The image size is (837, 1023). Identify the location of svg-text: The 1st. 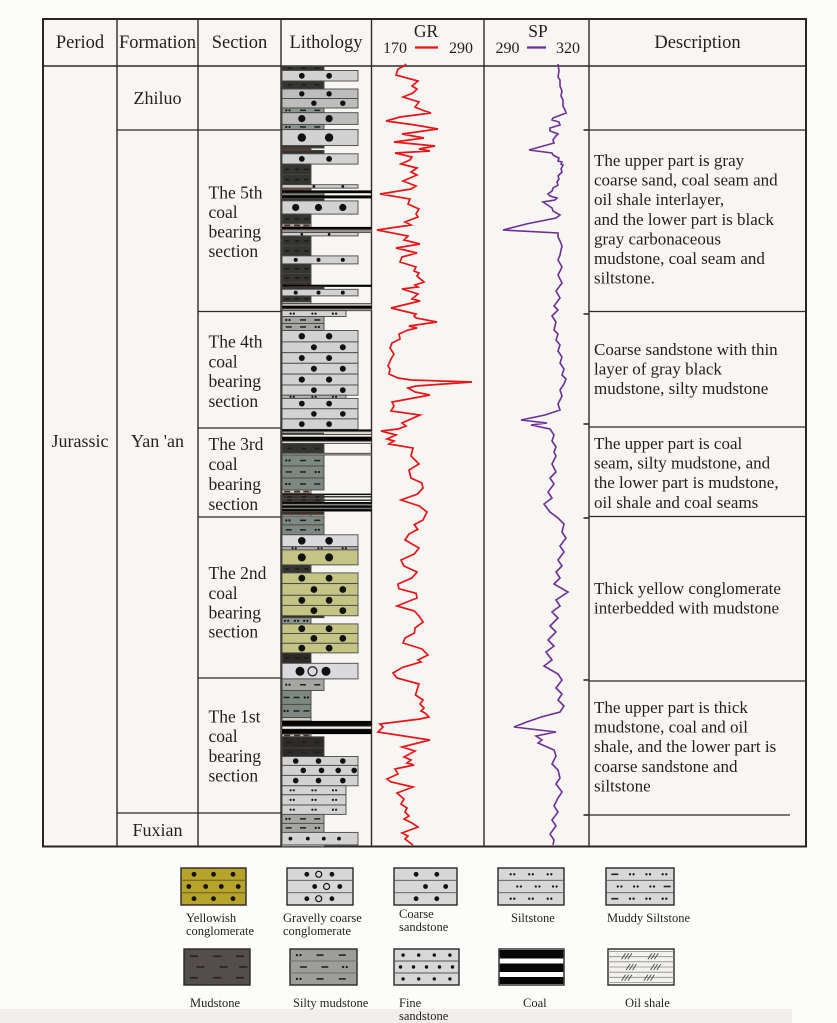
(235, 717).